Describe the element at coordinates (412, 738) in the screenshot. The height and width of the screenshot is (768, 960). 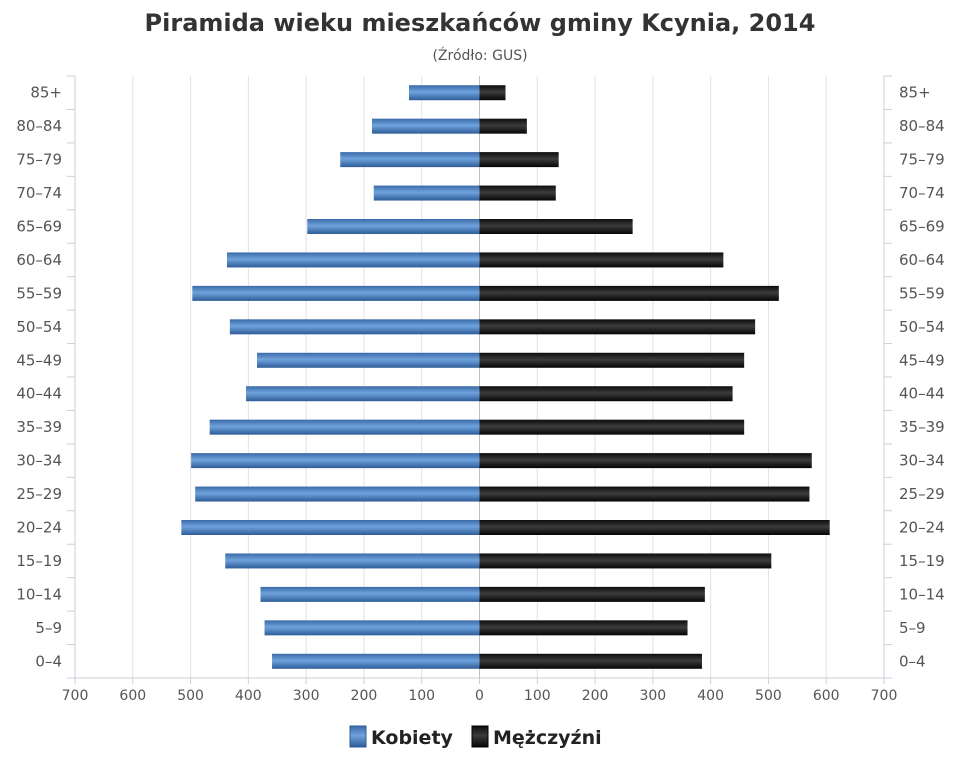
I see `legend-label-kobiety: Kobiety` at that location.